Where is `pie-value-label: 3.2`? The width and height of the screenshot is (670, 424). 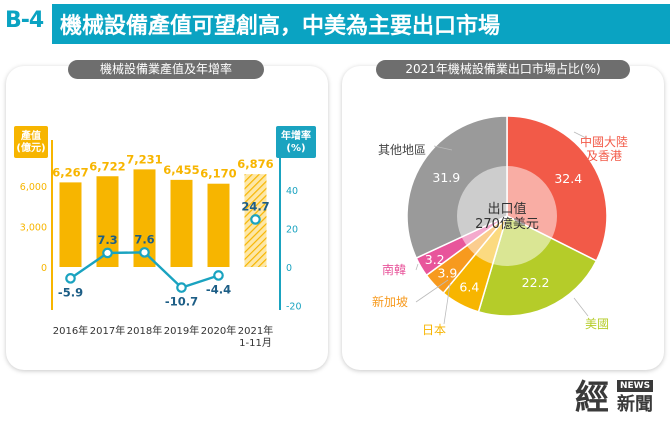
pie-value-label: 3.2 is located at coordinates (435, 259).